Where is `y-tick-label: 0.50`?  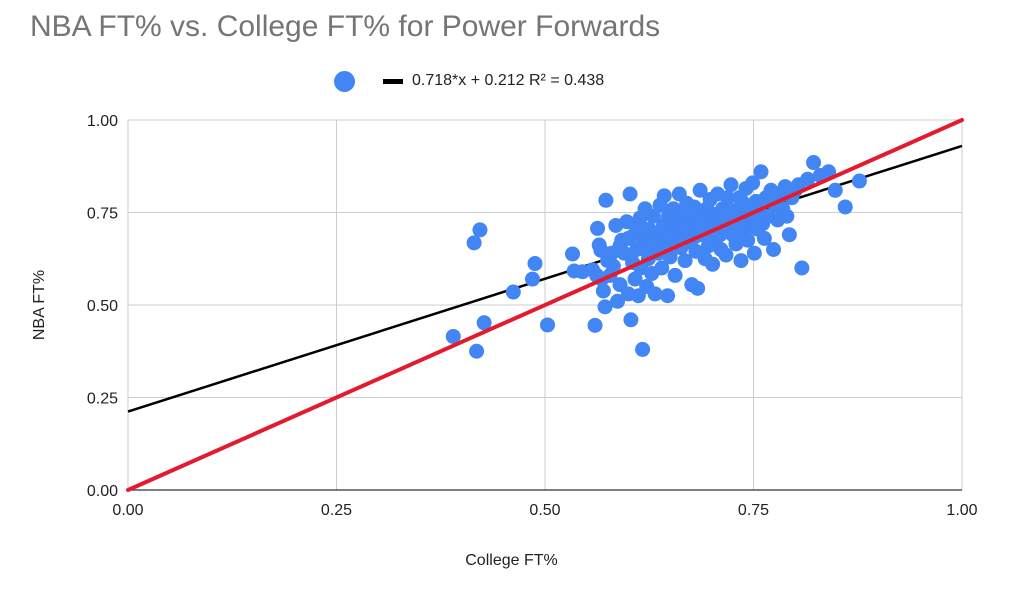 y-tick-label: 0.50 is located at coordinates (102, 306).